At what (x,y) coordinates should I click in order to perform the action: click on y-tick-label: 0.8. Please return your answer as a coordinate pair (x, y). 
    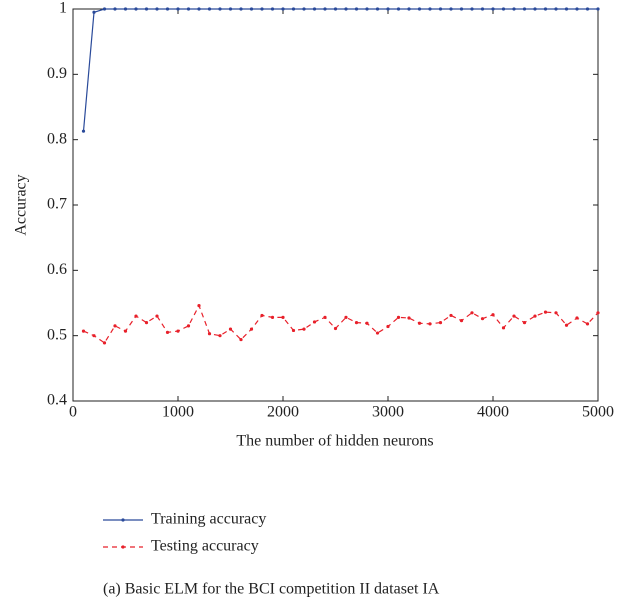
    Looking at the image, I should click on (57, 138).